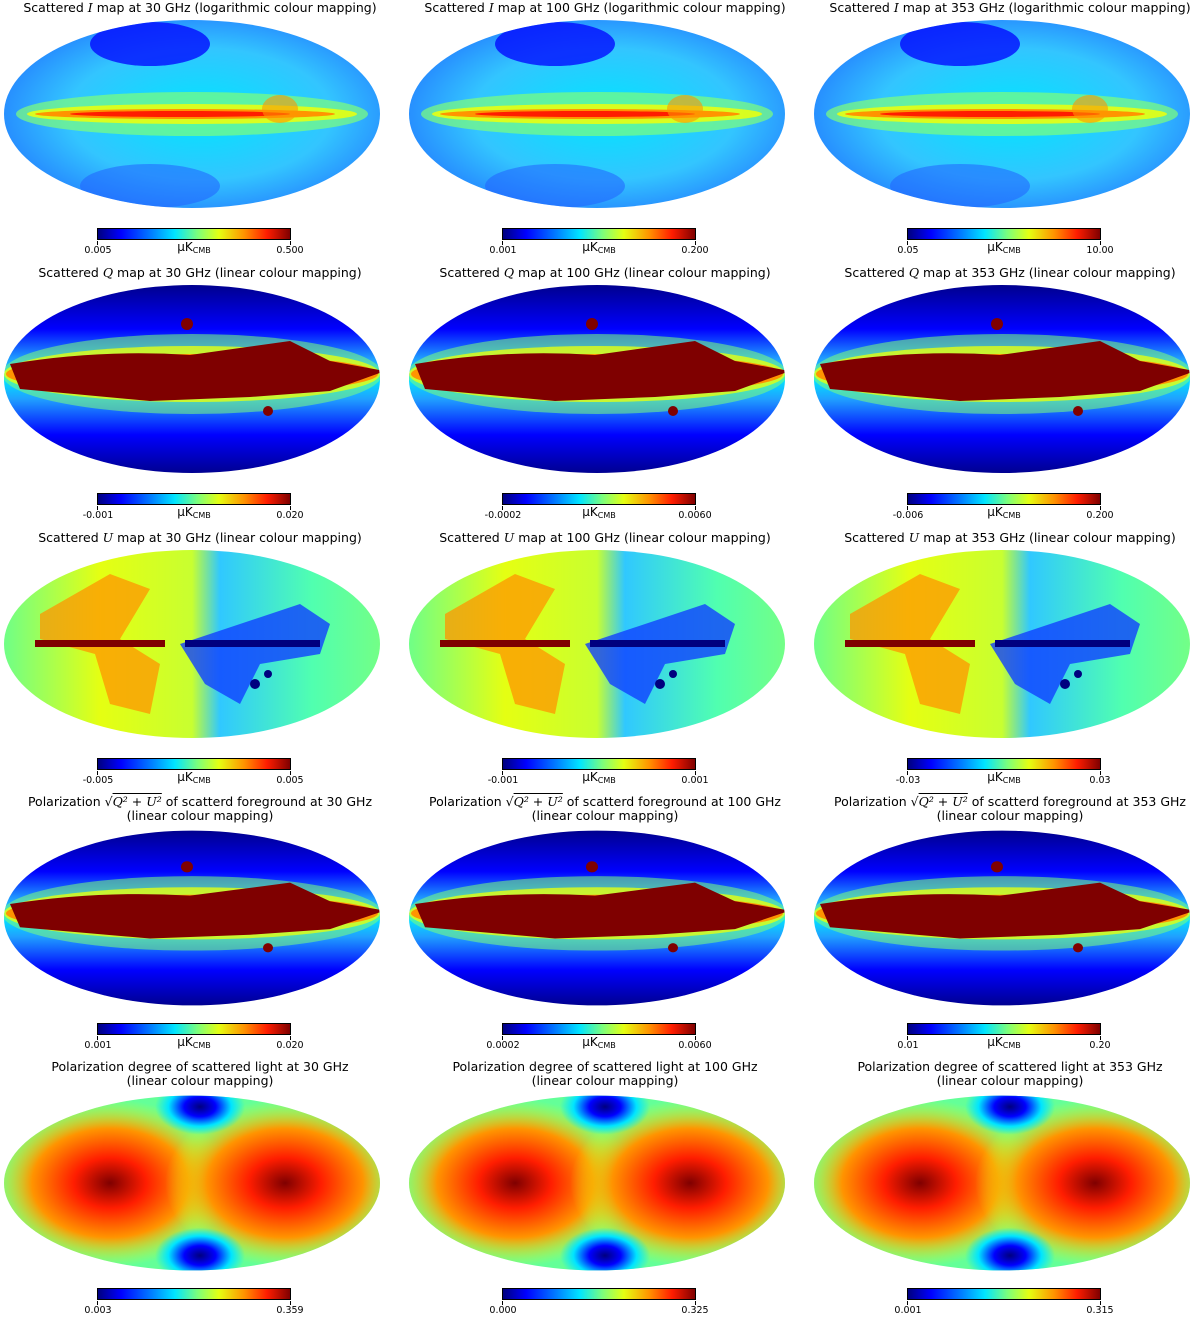 This screenshot has width=1200, height=1342. What do you see at coordinates (193, 772) in the screenshot?
I see `colorbar: -0.005 0.005 μKCMB` at bounding box center [193, 772].